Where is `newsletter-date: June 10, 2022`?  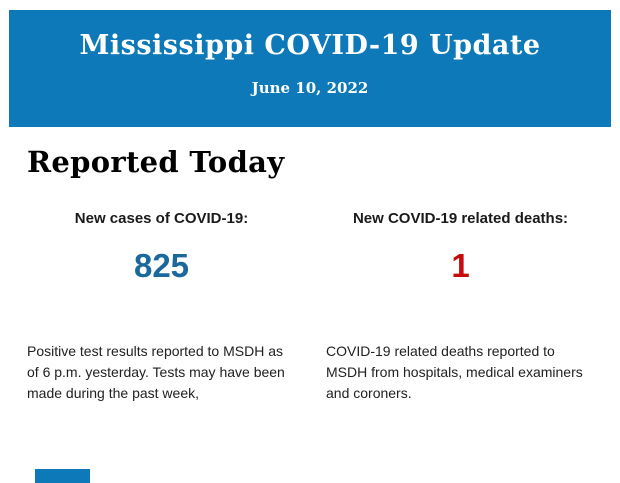
newsletter-date: June 10, 2022 is located at coordinates (310, 88).